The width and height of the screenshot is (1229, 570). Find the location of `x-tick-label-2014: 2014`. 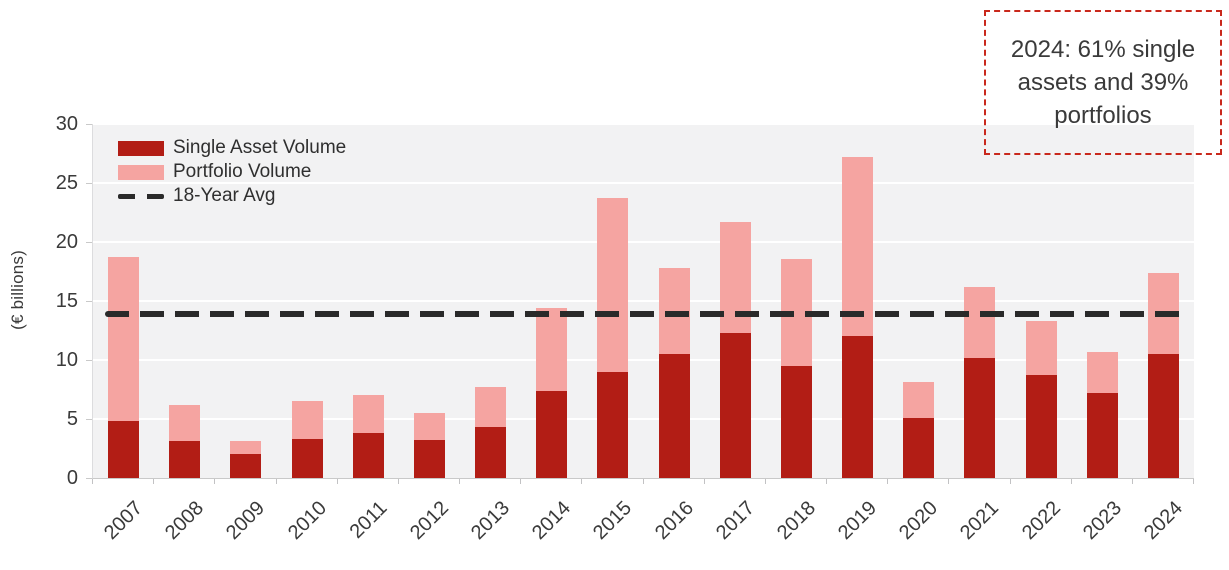

x-tick-label-2014: 2014 is located at coordinates (552, 521).